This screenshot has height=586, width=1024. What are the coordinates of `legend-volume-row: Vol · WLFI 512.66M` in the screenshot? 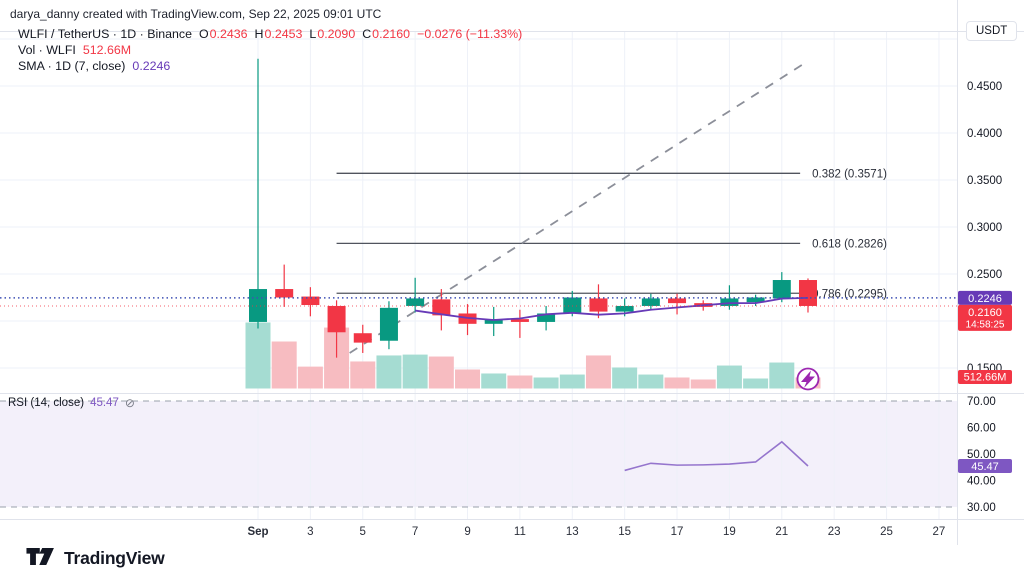 It's located at (270, 50).